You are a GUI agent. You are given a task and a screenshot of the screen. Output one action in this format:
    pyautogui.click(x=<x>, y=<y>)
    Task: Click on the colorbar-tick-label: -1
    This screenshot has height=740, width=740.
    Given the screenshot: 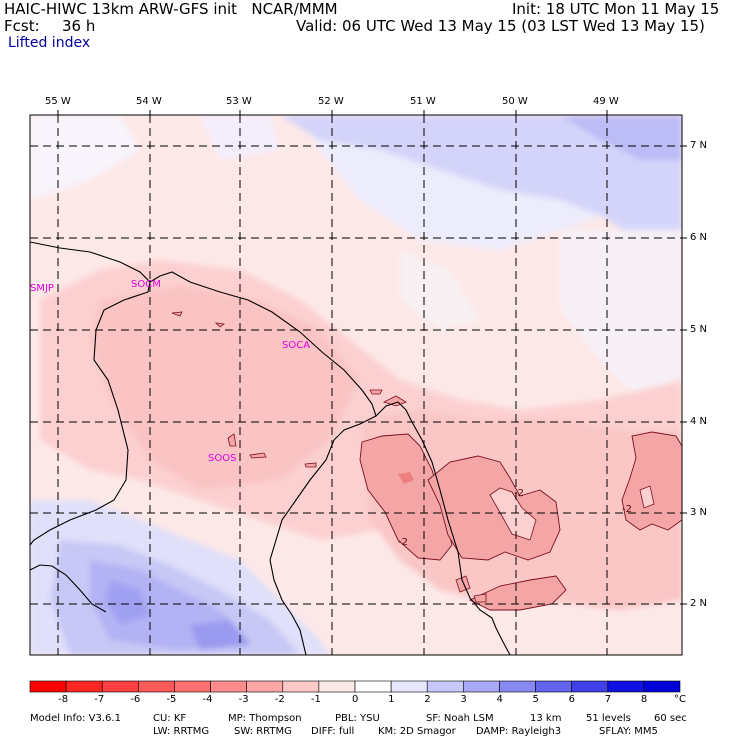 What is the action you would take?
    pyautogui.click(x=315, y=699)
    